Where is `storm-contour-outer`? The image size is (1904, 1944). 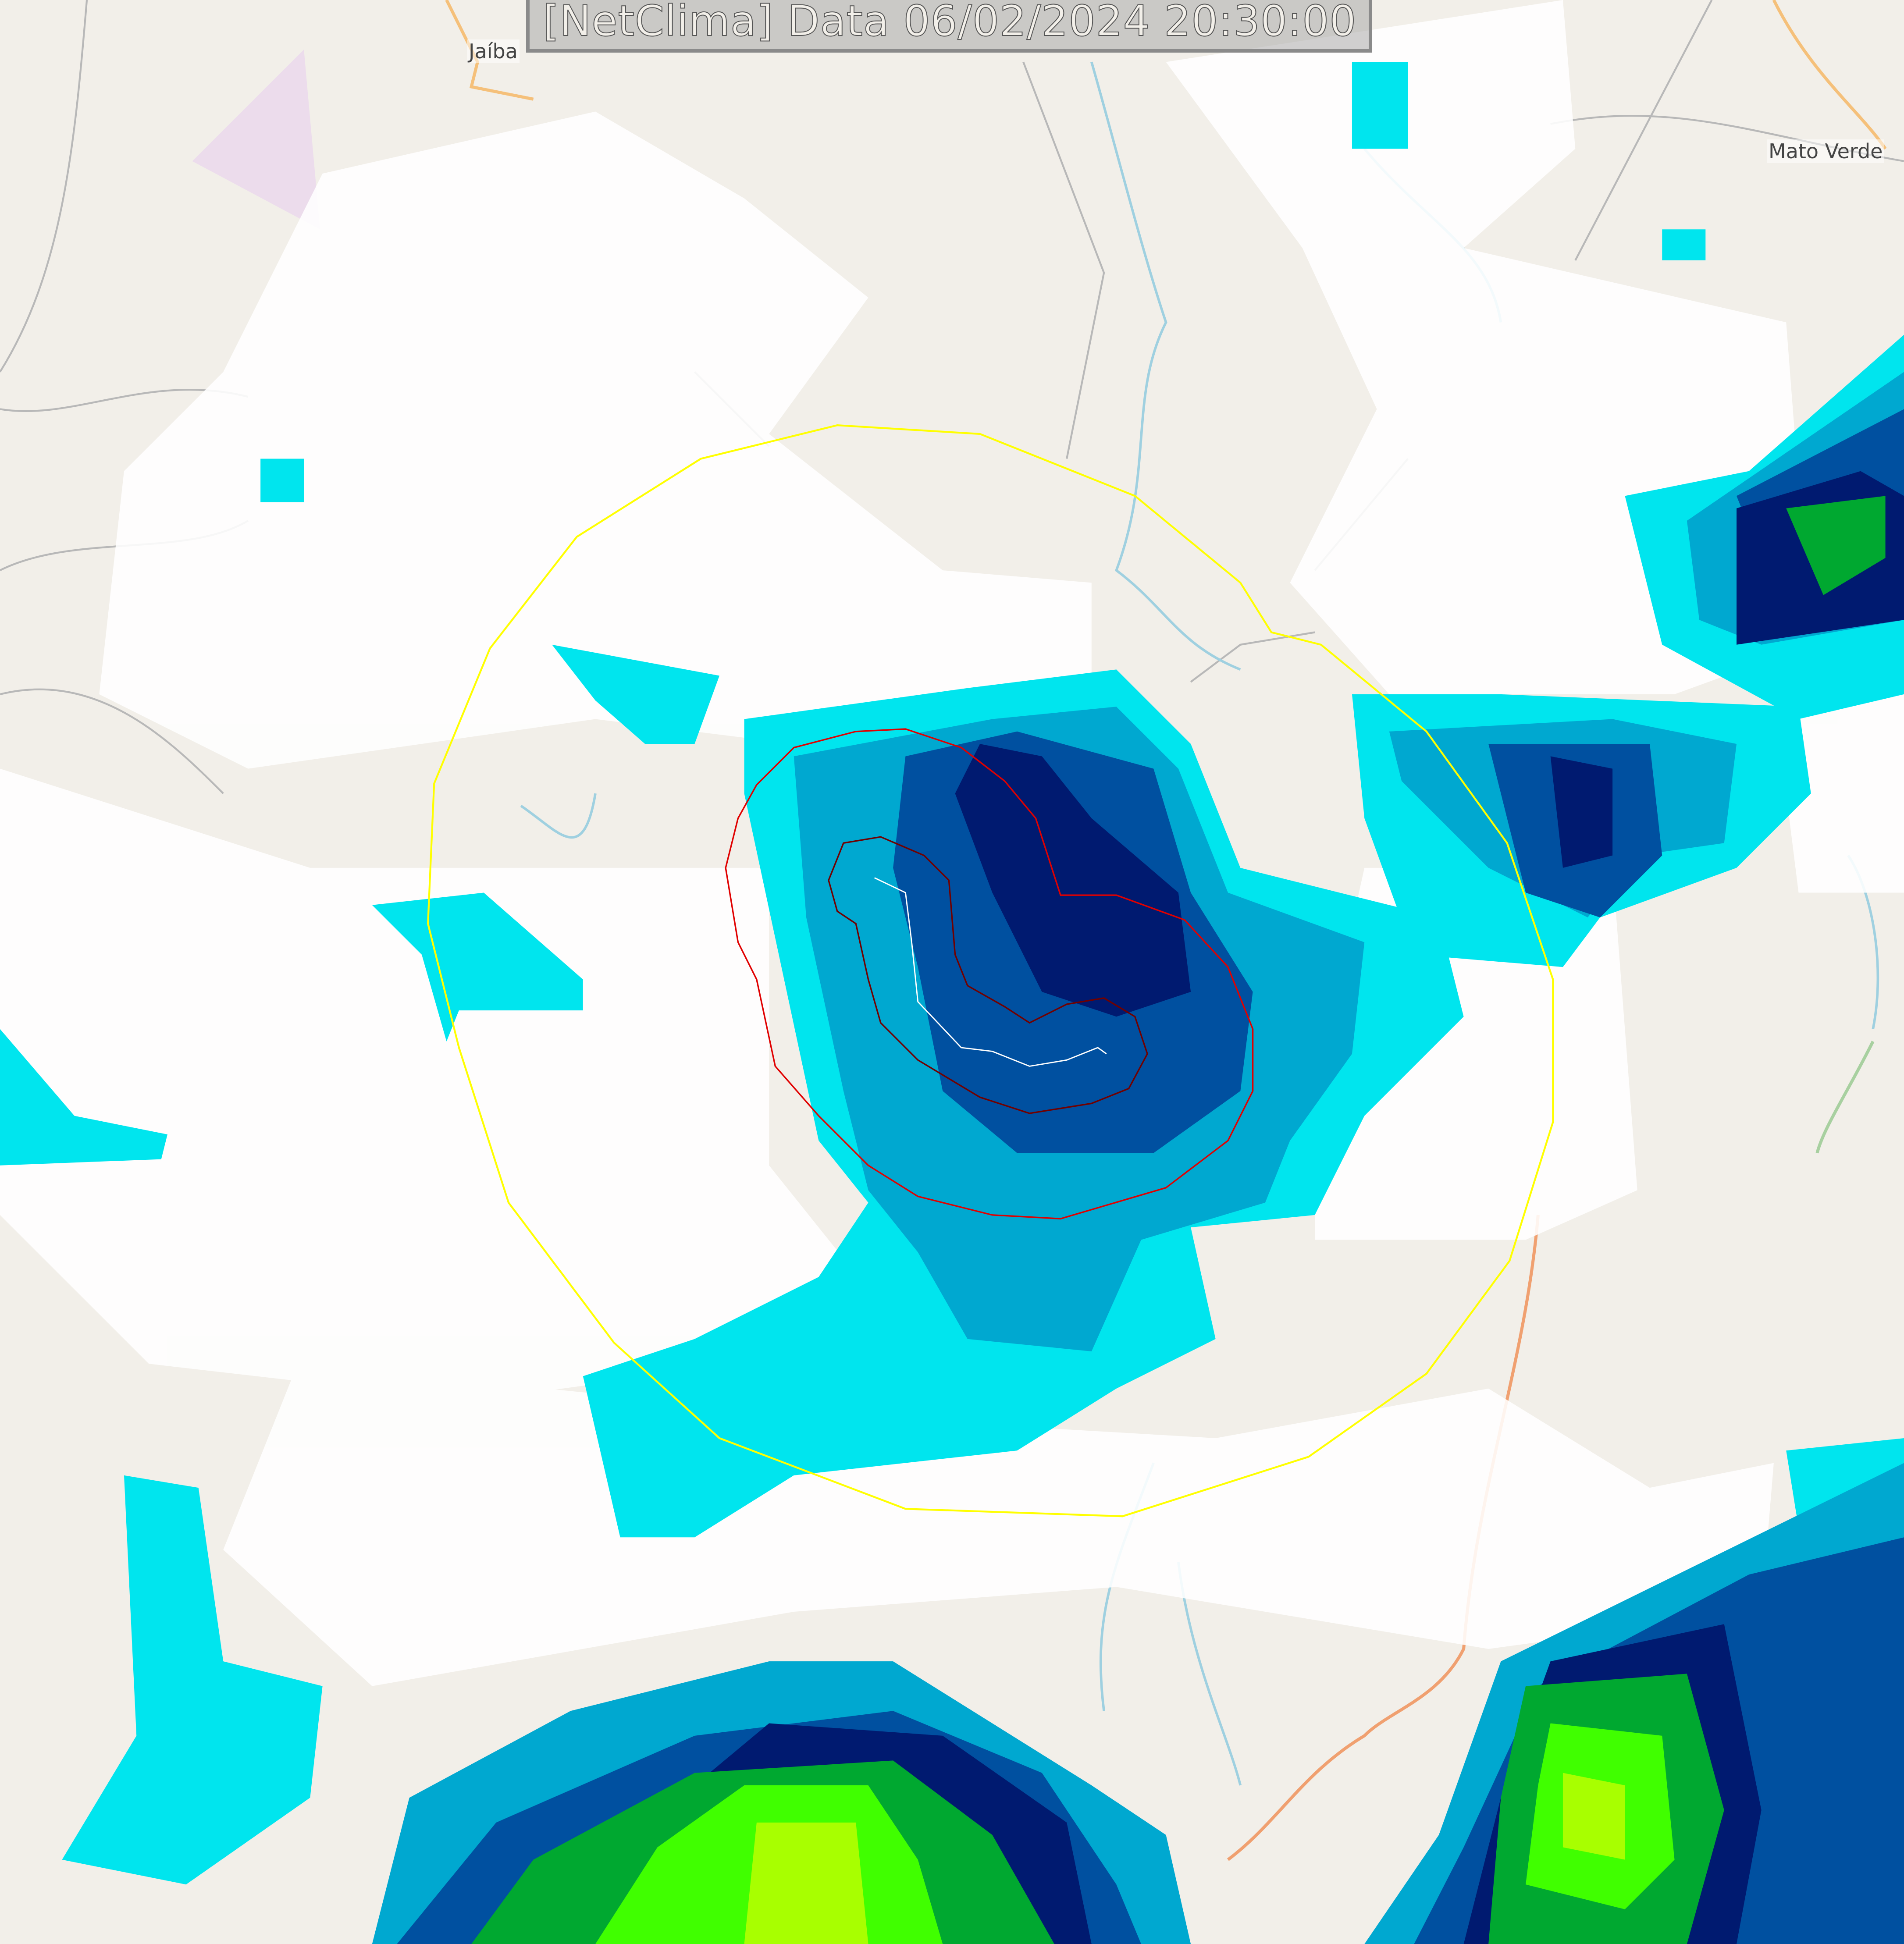 storm-contour-outer is located at coordinates (989, 974).